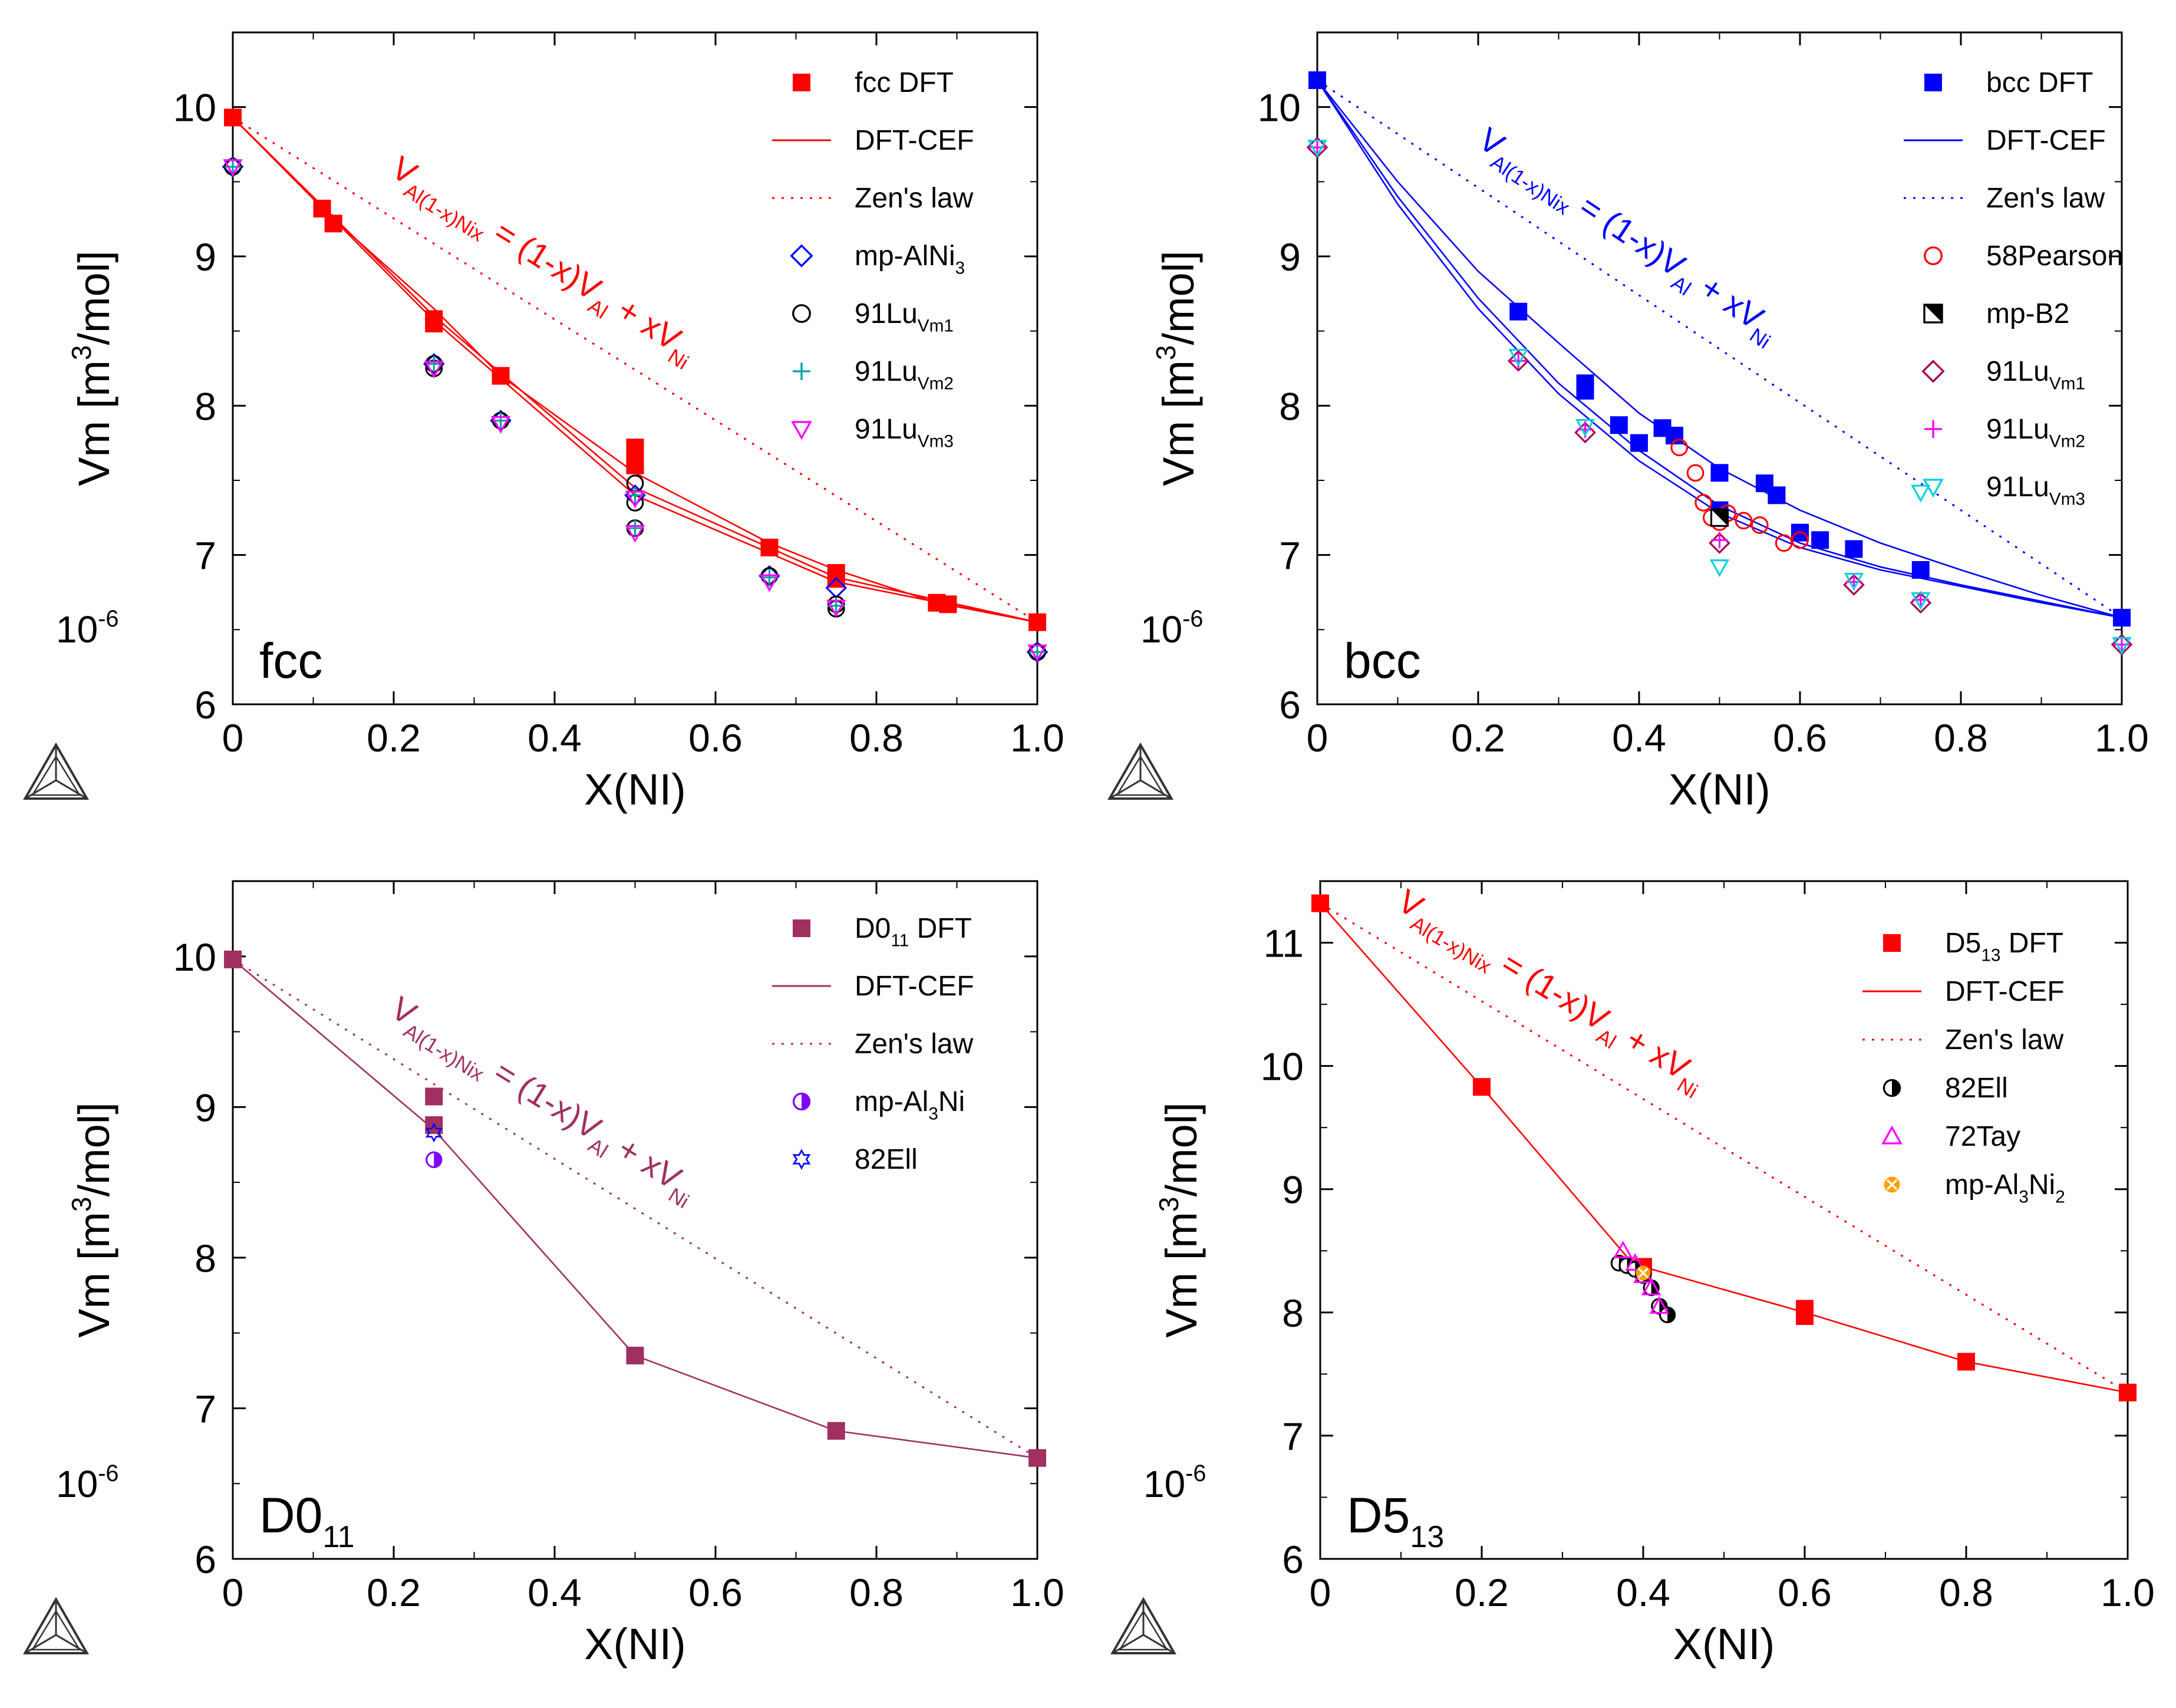 The image size is (2176, 1708). Describe the element at coordinates (1719, 349) in the screenshot. I see `line-zen-s-law` at that location.